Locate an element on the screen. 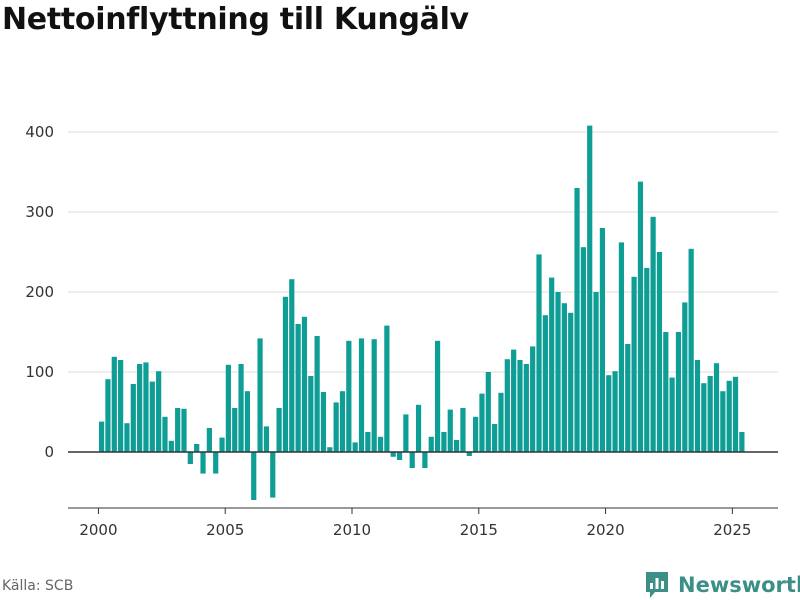  x-tick-label-2010: 2010 is located at coordinates (352, 530).